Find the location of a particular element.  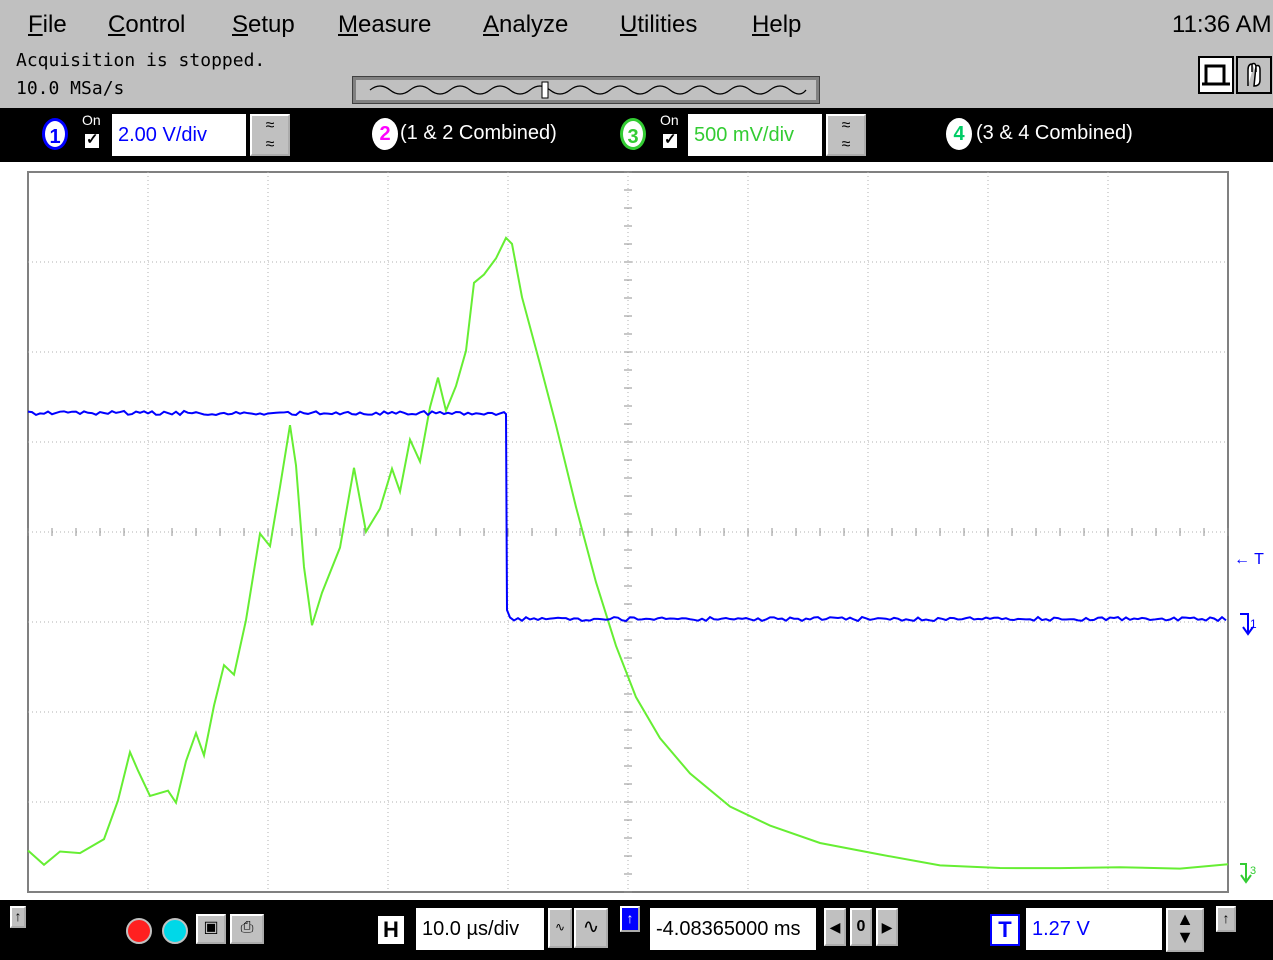

hand-icon is located at coordinates (1254, 74).